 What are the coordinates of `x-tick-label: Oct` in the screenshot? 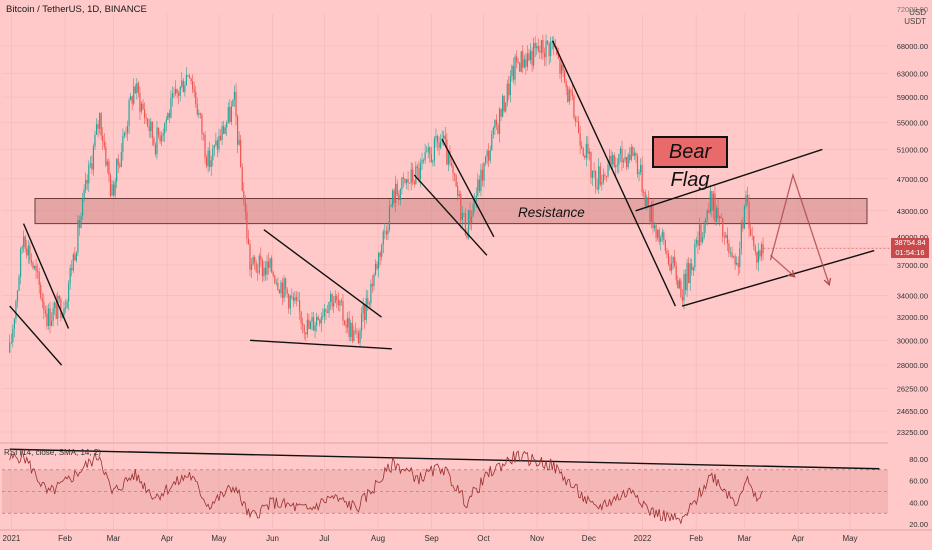 It's located at (483, 538).